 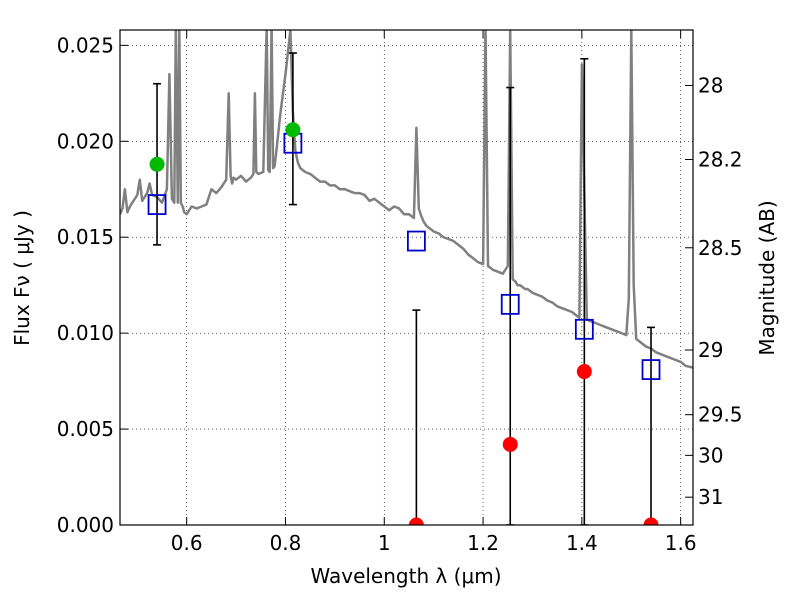 I want to click on y-tick-label: 0.005, so click(x=85, y=429).